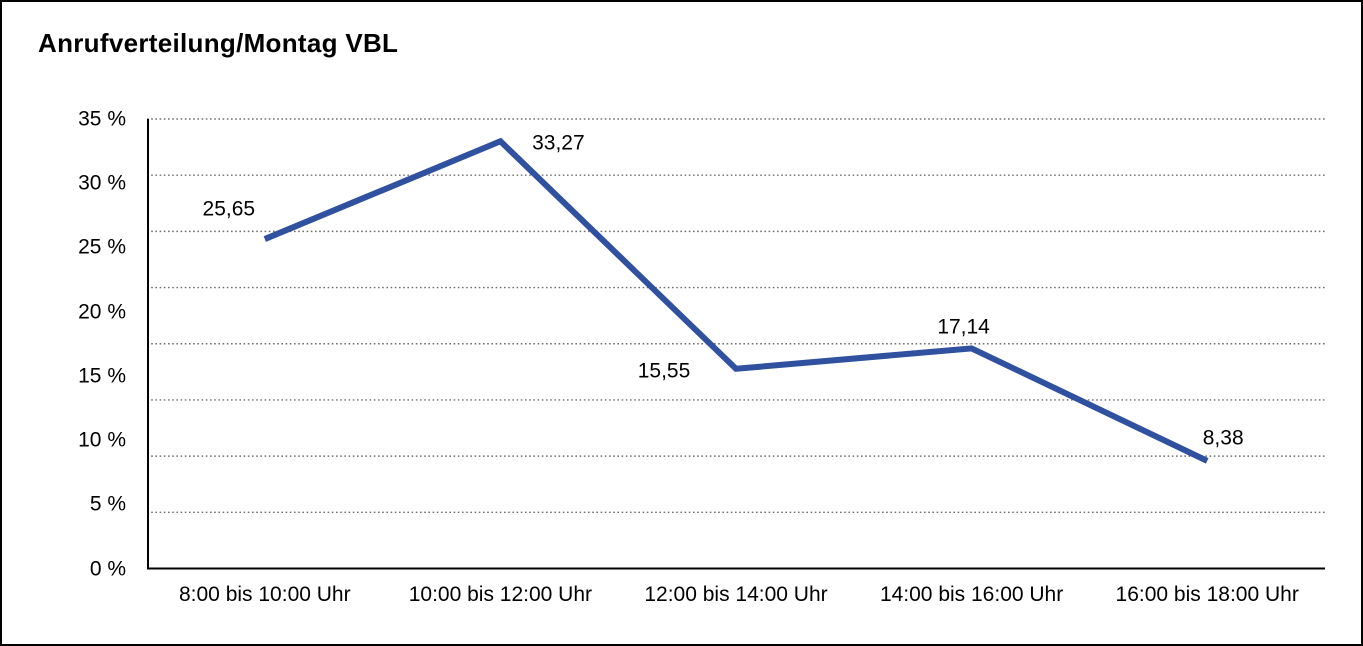  I want to click on x-tick-label: 12:00 bis 14:00 Uhr, so click(736, 594).